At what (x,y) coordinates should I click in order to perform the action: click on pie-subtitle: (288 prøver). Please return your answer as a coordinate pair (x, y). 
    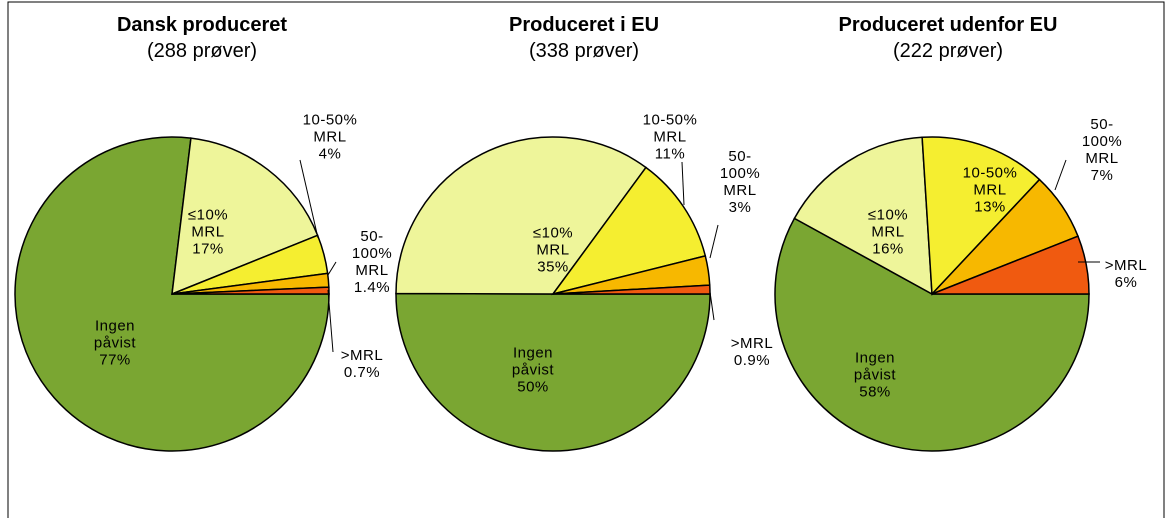
    Looking at the image, I should click on (202, 51).